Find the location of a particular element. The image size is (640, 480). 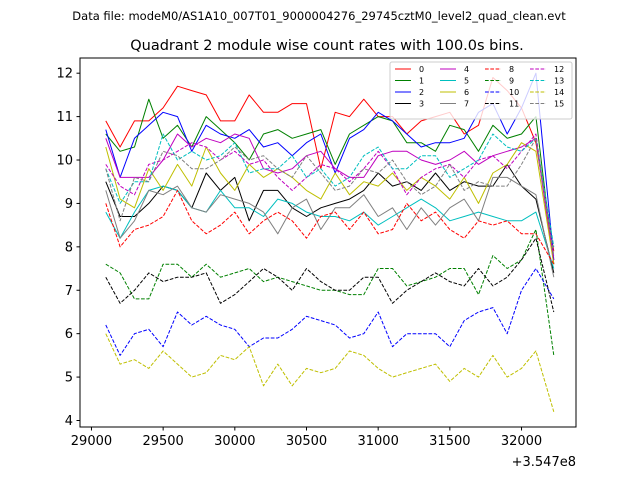

y-tick-label: 8 is located at coordinates (69, 247).